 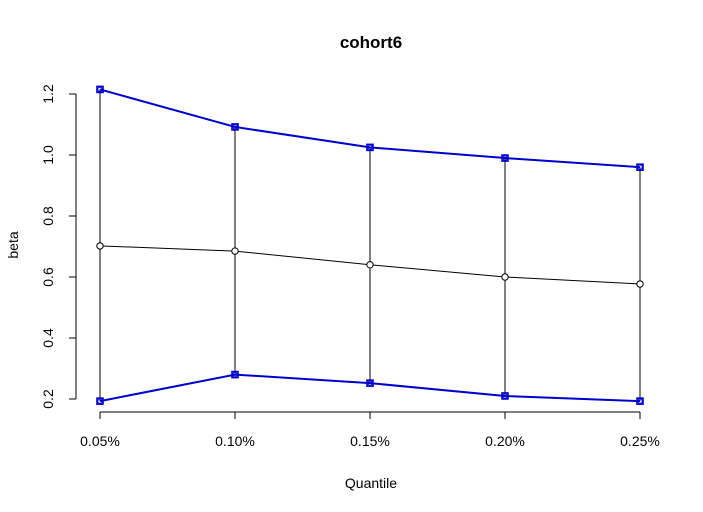 What do you see at coordinates (48, 94) in the screenshot?
I see `y-tick-label: 1.2` at bounding box center [48, 94].